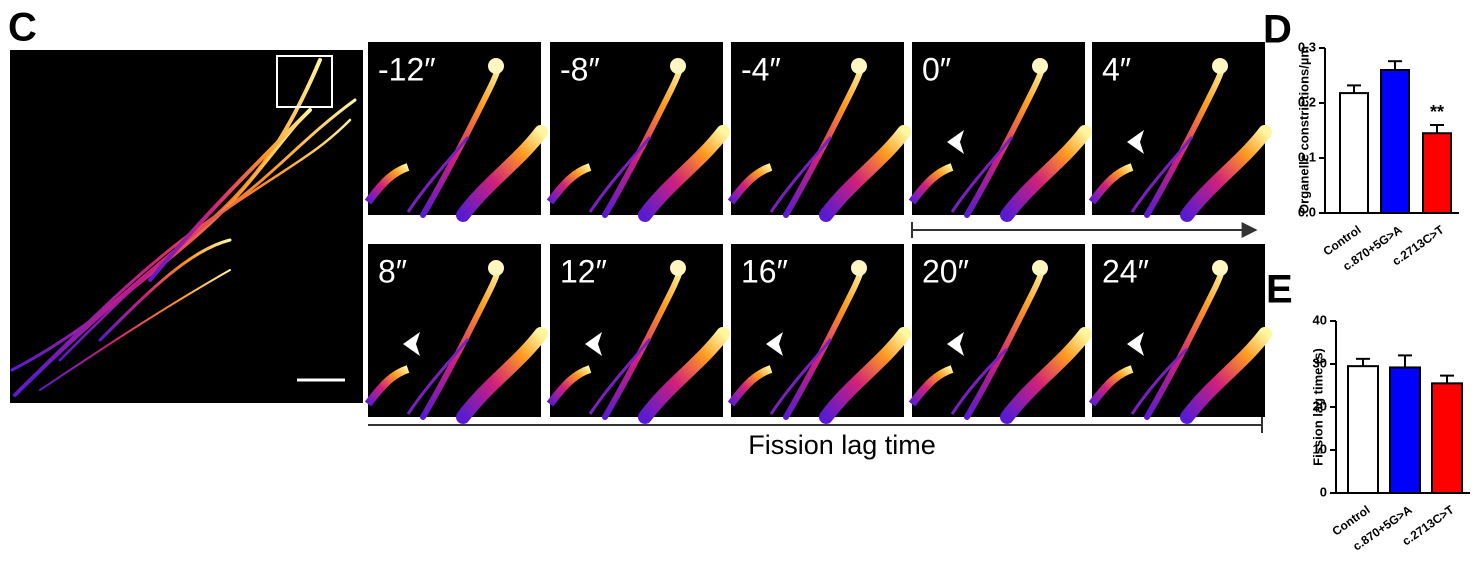 The height and width of the screenshot is (587, 1483). Describe the element at coordinates (580, 69) in the screenshot. I see `time-label: -8″` at that location.